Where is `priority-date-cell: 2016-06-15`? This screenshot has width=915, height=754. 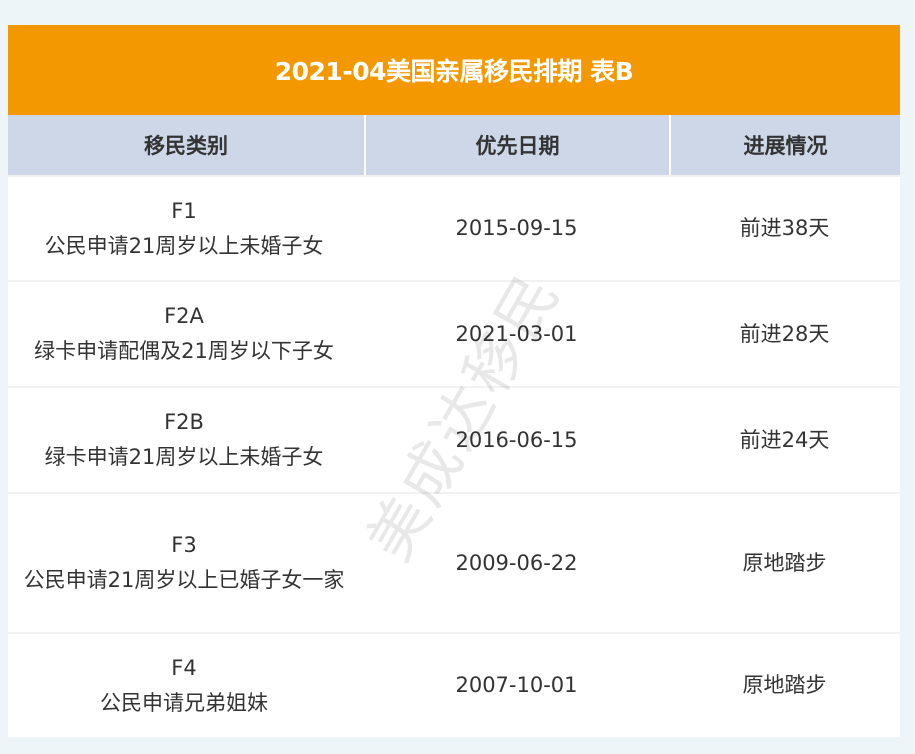
priority-date-cell: 2016-06-15 is located at coordinates (516, 439).